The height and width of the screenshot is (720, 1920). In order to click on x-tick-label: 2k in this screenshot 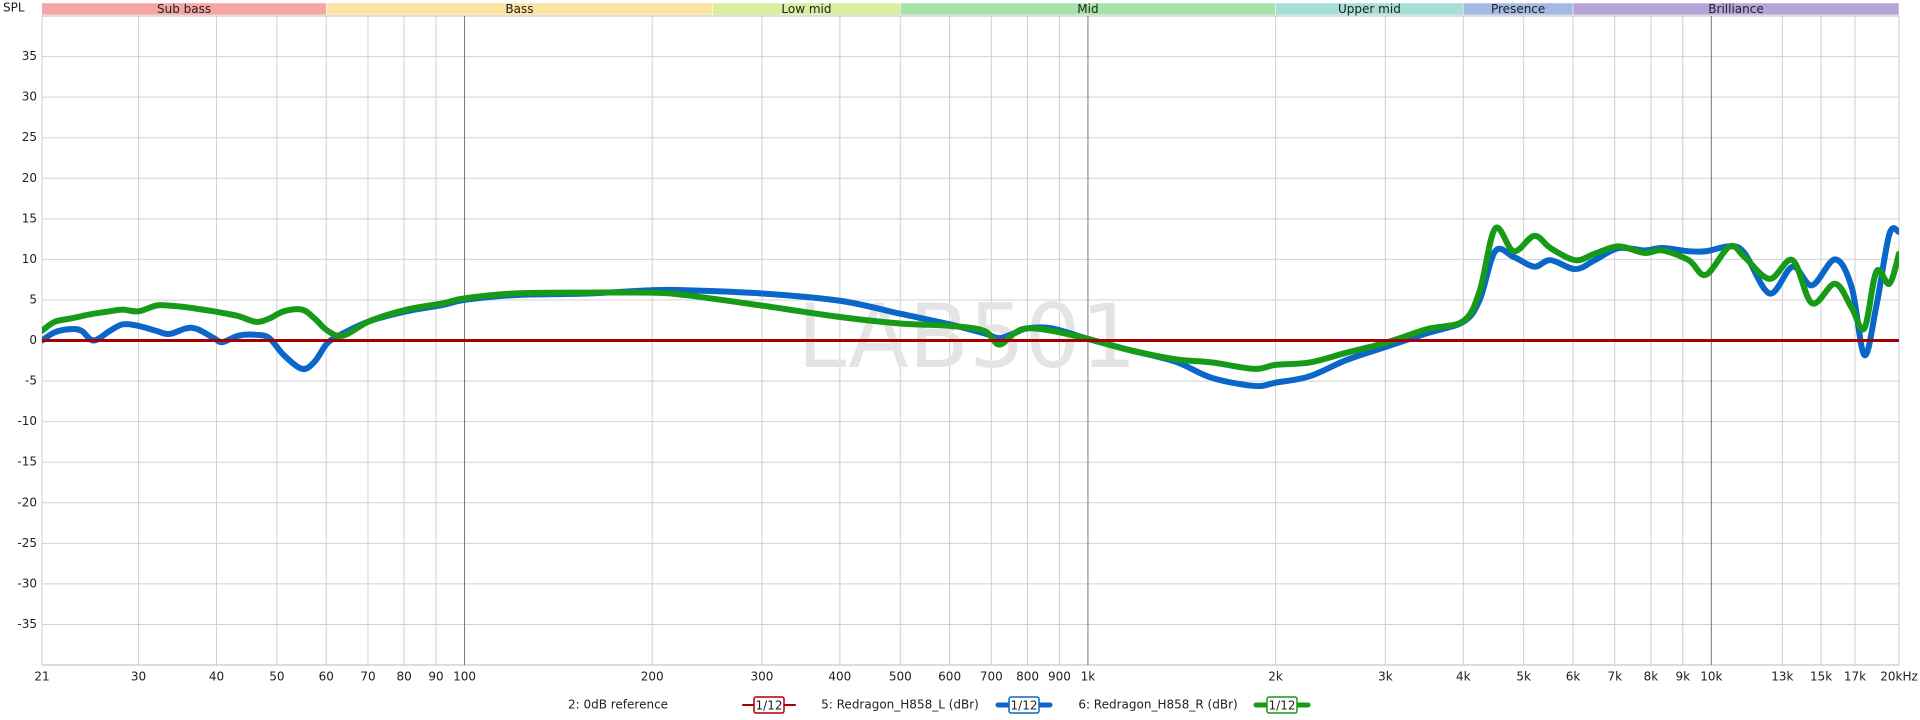, I will do `click(1275, 677)`.